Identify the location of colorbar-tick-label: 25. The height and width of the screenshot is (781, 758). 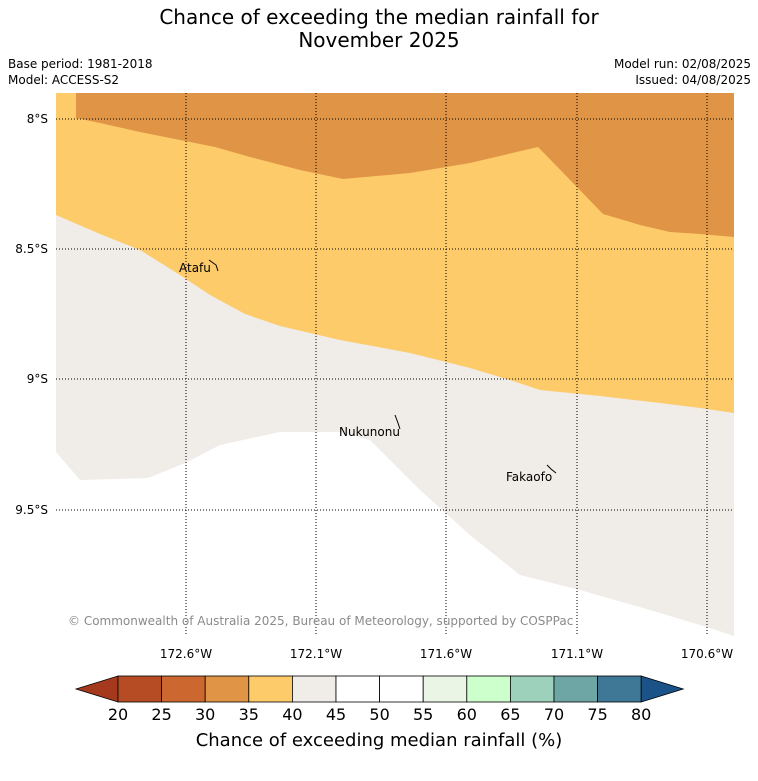
(161, 714).